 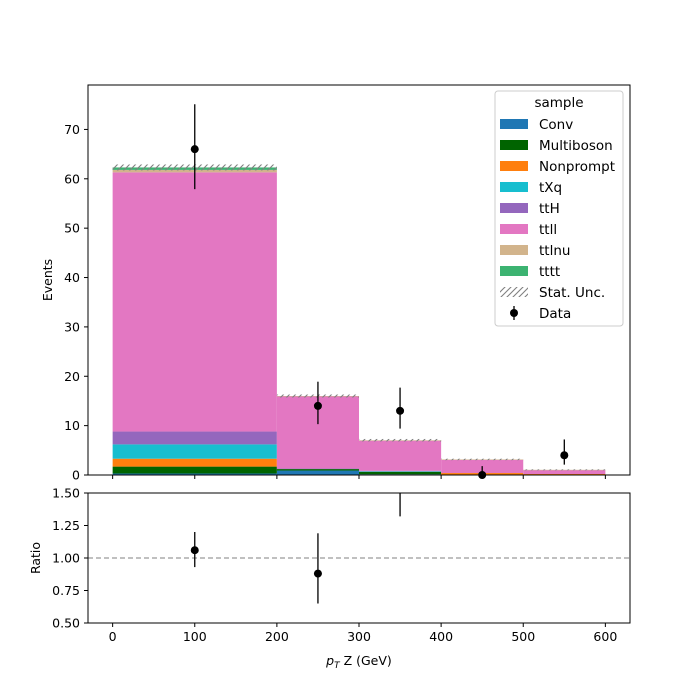 I want to click on legend-swatch-conv, so click(x=514, y=124).